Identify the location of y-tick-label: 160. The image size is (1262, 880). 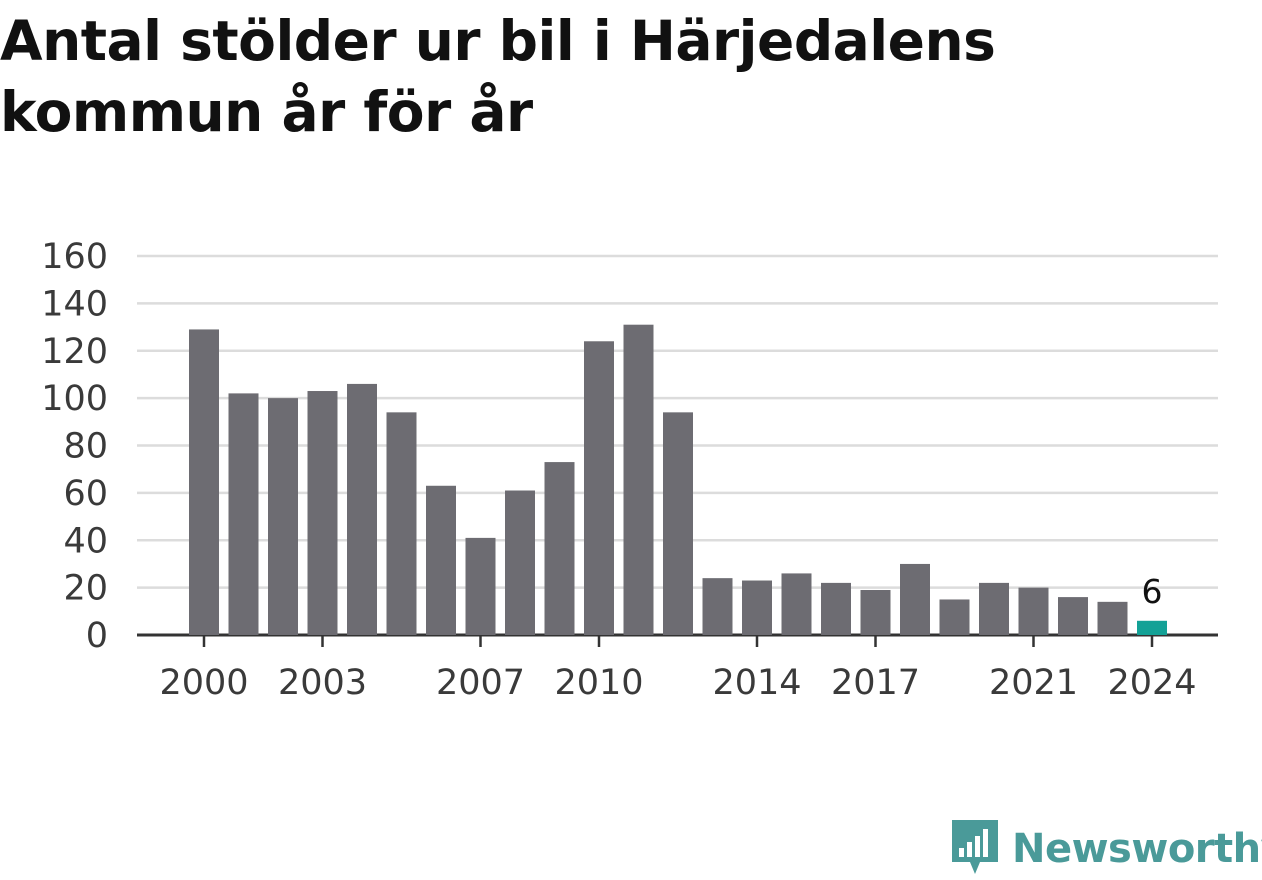
(74, 257).